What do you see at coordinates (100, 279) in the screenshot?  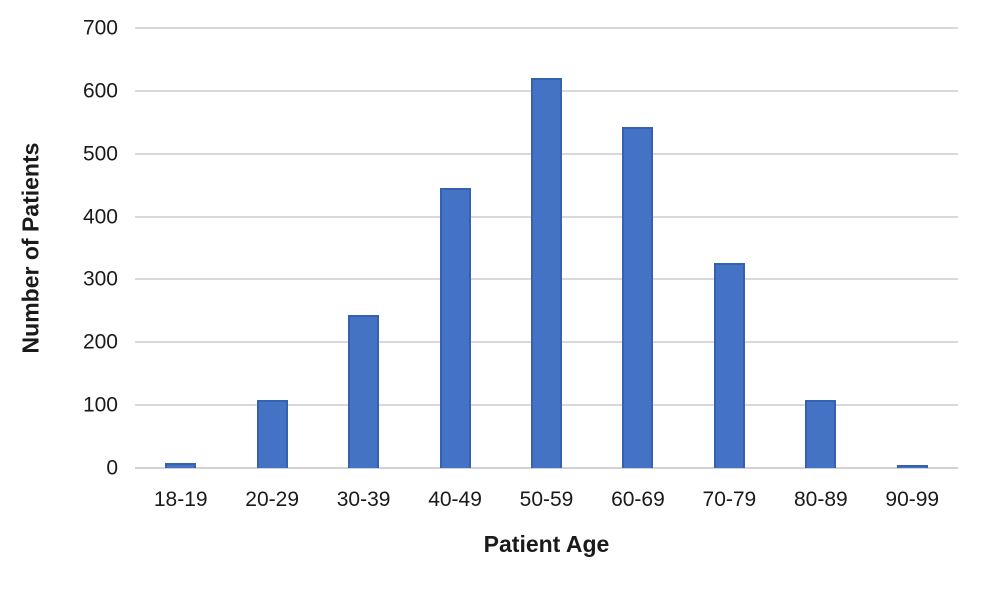 I see `y-tick-label-300: 300` at bounding box center [100, 279].